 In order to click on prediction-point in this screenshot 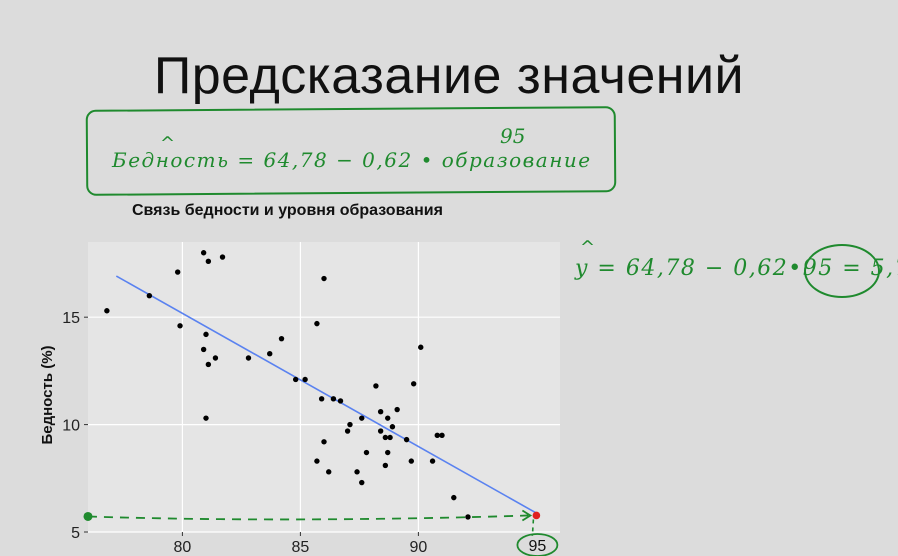, I will do `click(536, 515)`.